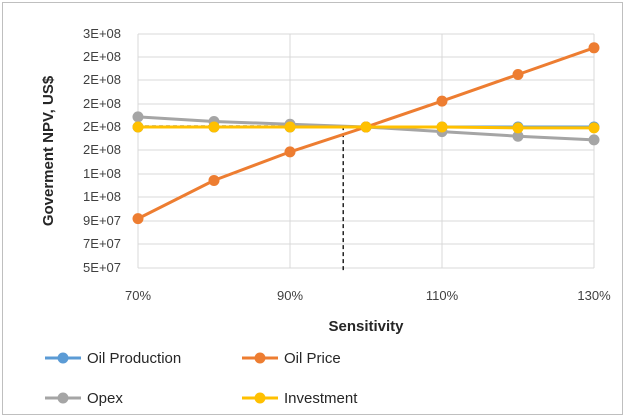  I want to click on y-axis-title: Goverment NPV, US$, so click(48, 150).